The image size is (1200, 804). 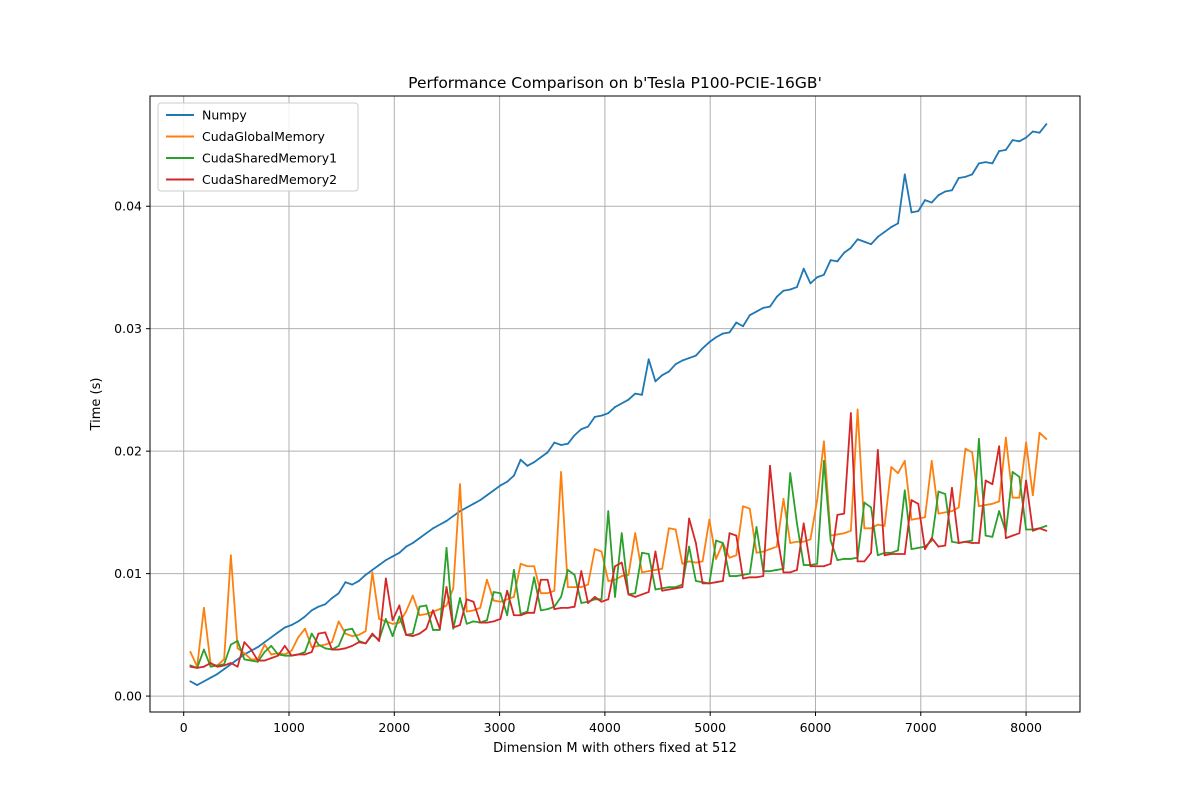 I want to click on legend-label: CudaSharedMemory2, so click(x=269, y=179).